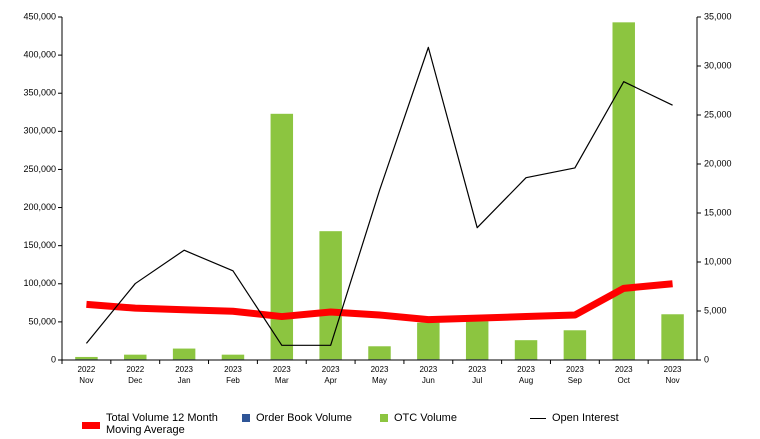 This screenshot has height=439, width=760. I want to click on y-tick-label: 150,000, so click(39, 245).